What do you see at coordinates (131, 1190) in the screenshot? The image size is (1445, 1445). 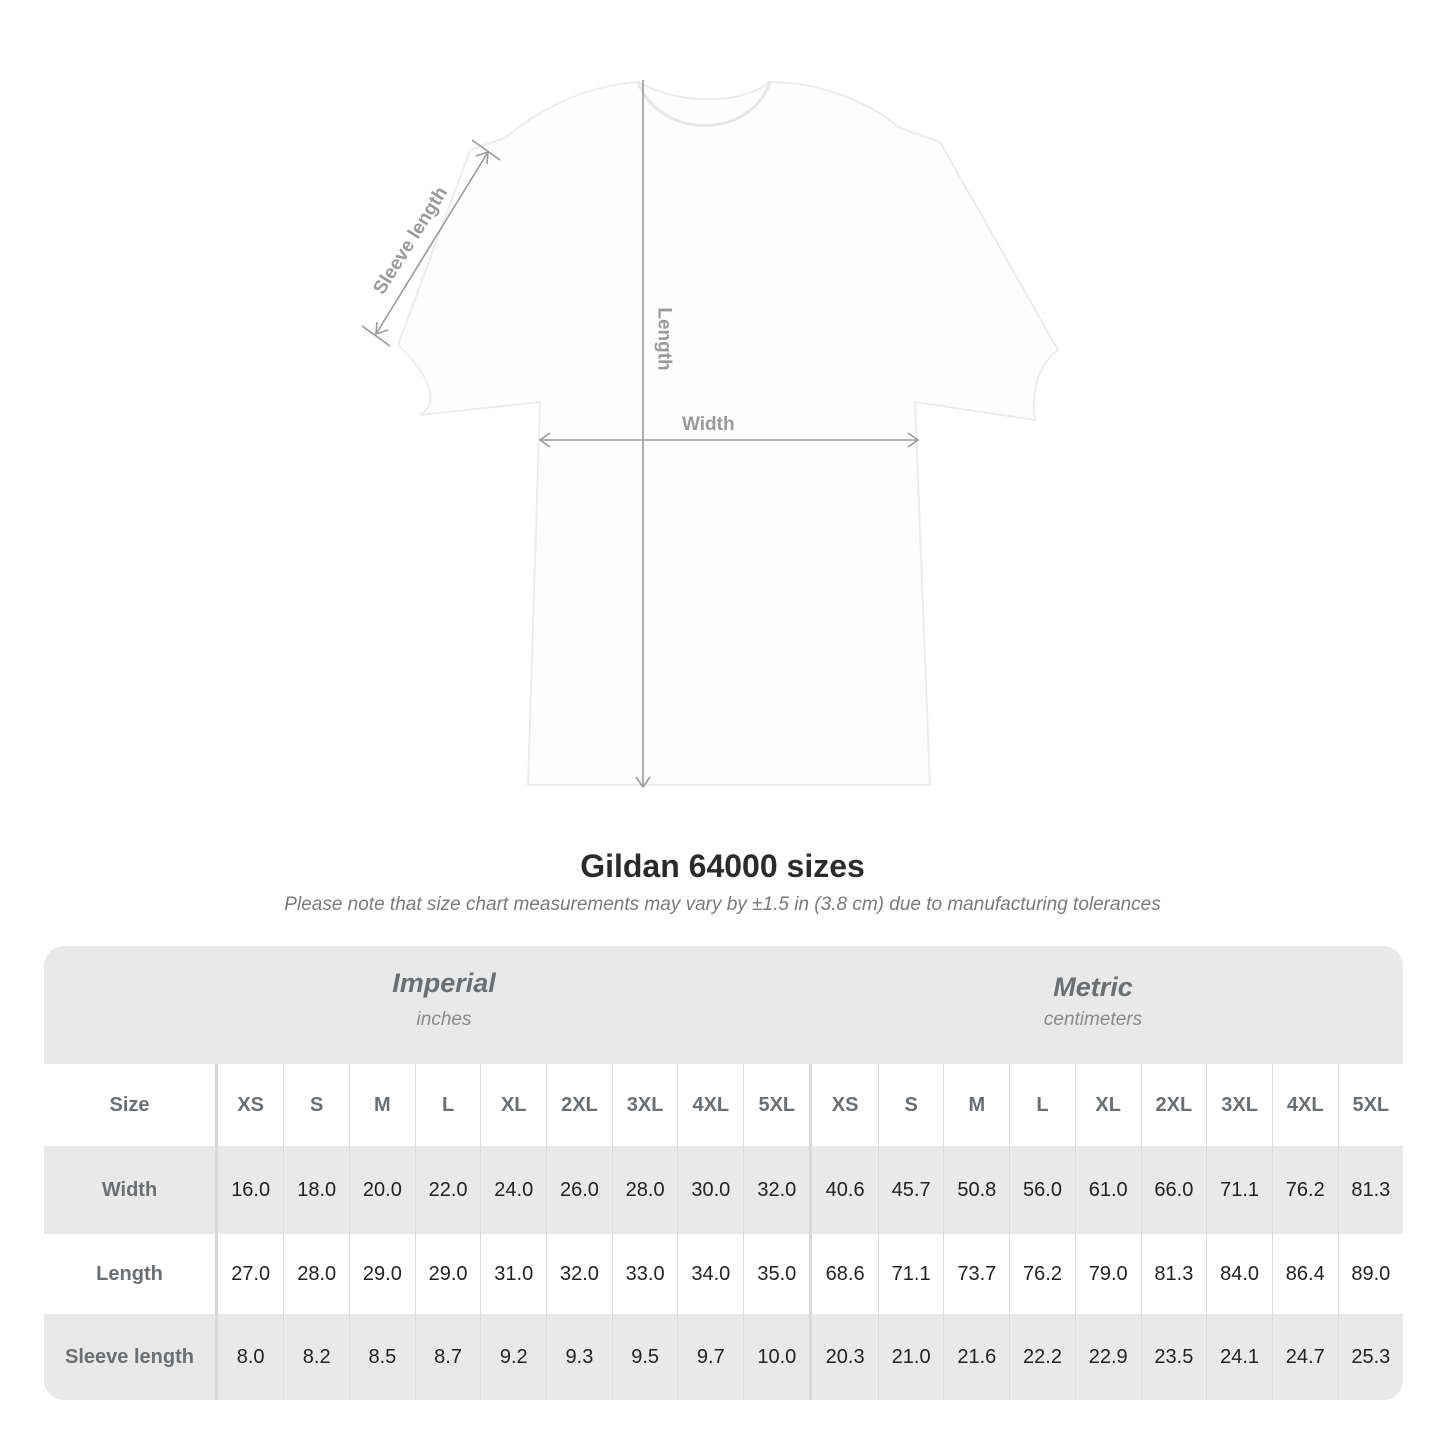 I see `row-label: Width` at bounding box center [131, 1190].